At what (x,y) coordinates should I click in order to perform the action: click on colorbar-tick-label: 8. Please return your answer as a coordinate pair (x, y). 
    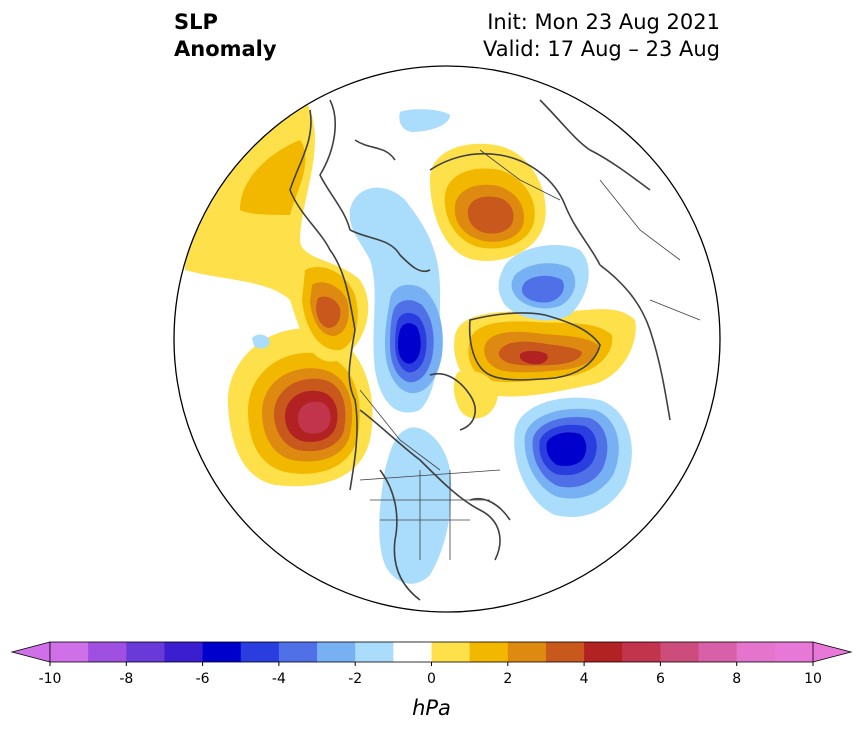
    Looking at the image, I should click on (736, 679).